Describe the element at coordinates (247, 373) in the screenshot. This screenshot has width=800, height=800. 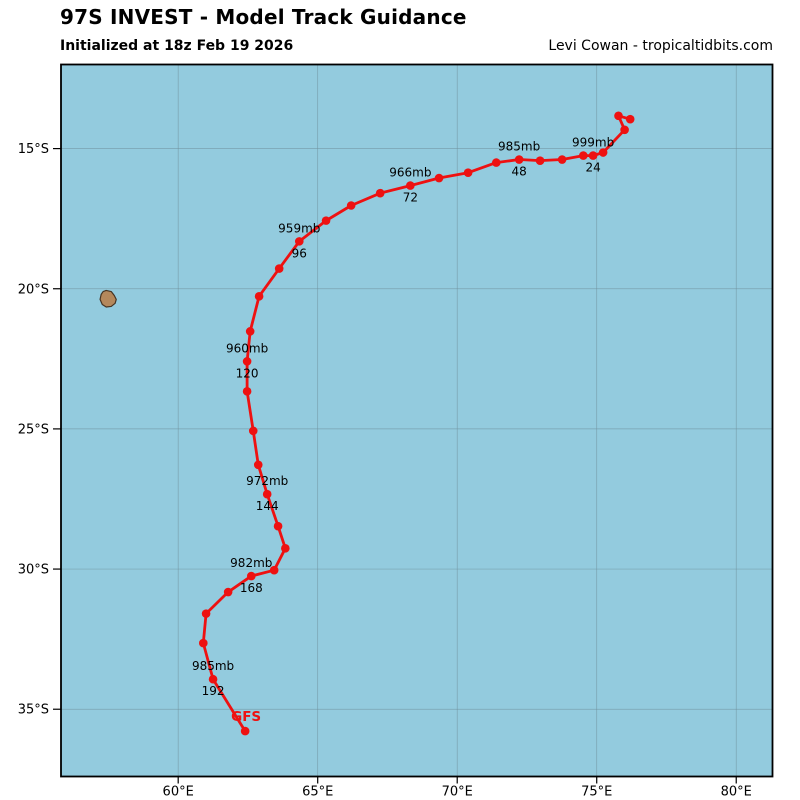
I see `hour-label: 120` at that location.